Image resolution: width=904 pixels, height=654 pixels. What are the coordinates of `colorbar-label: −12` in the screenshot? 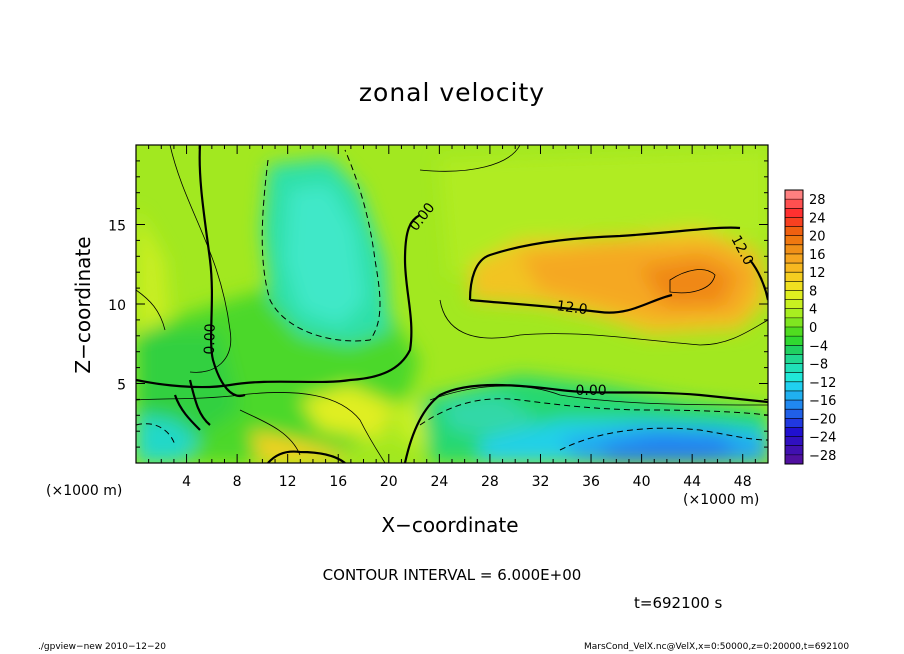 It's located at (822, 383).